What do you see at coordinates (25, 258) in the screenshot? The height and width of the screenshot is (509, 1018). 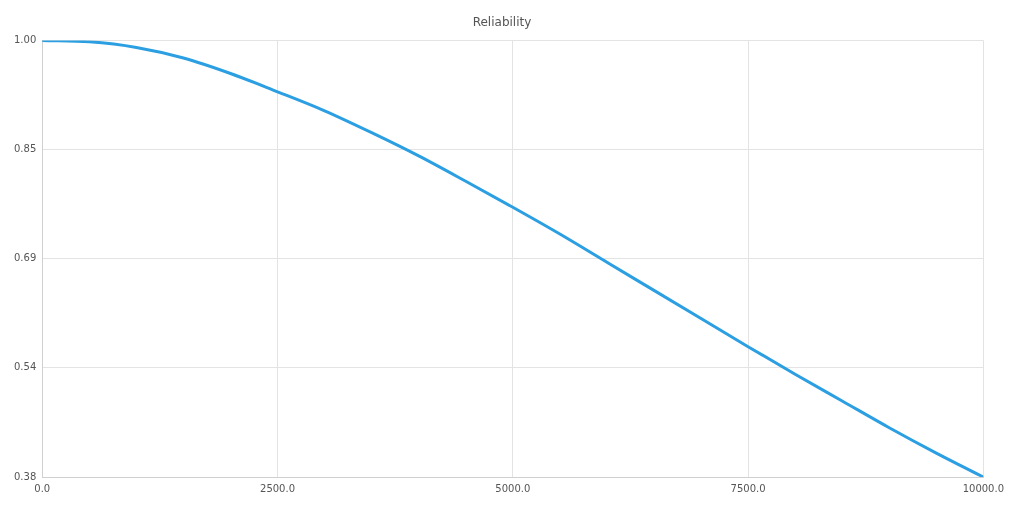 I see `y-tick-label: 0.69` at bounding box center [25, 258].